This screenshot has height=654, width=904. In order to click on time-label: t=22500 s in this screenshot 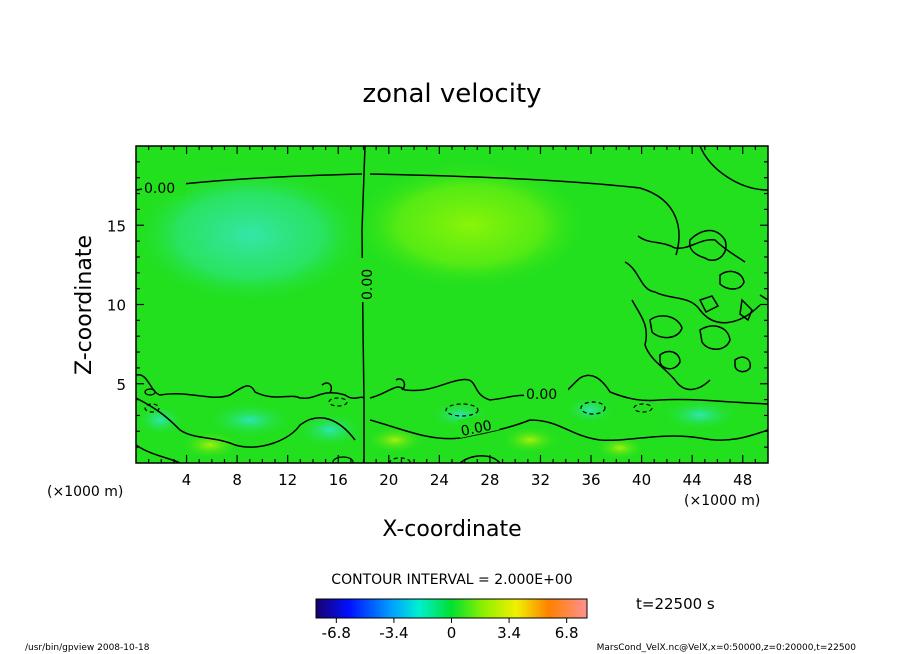, I will do `click(675, 604)`.